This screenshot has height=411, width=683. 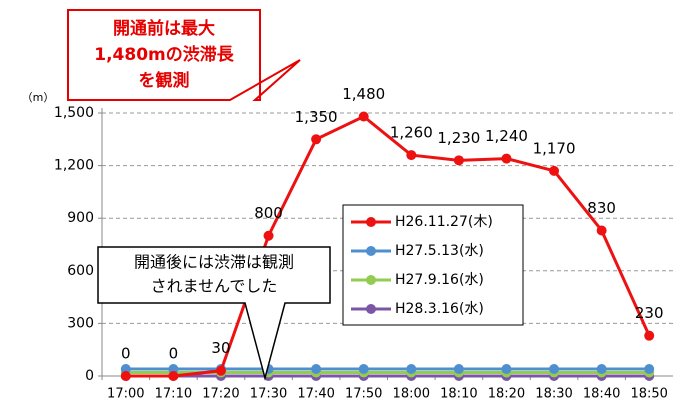 I want to click on data-label: 1,240, so click(x=506, y=136).